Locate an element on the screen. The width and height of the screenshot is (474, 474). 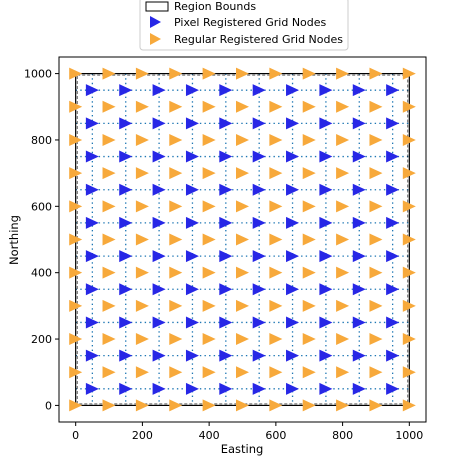
legend-regular-marker is located at coordinates (155, 39).